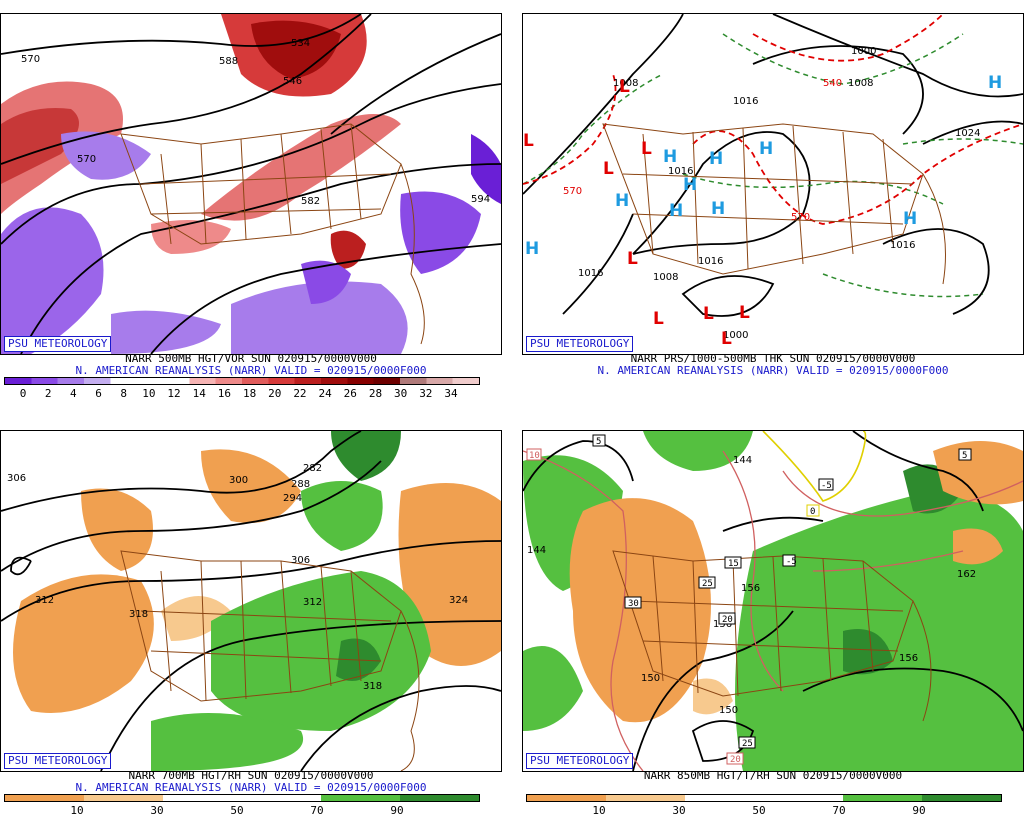 The image size is (1024, 819). I want to click on contour-label: 324, so click(458, 600).